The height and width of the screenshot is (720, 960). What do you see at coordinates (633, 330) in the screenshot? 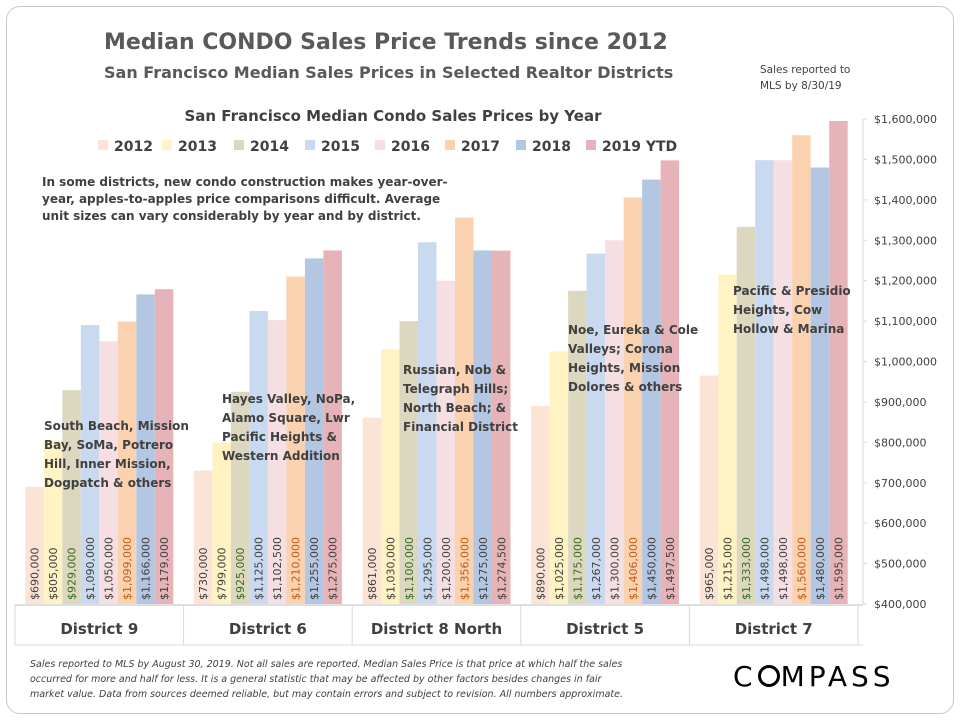
I see `district-description-line: Noe, Eureka & Cole` at bounding box center [633, 330].